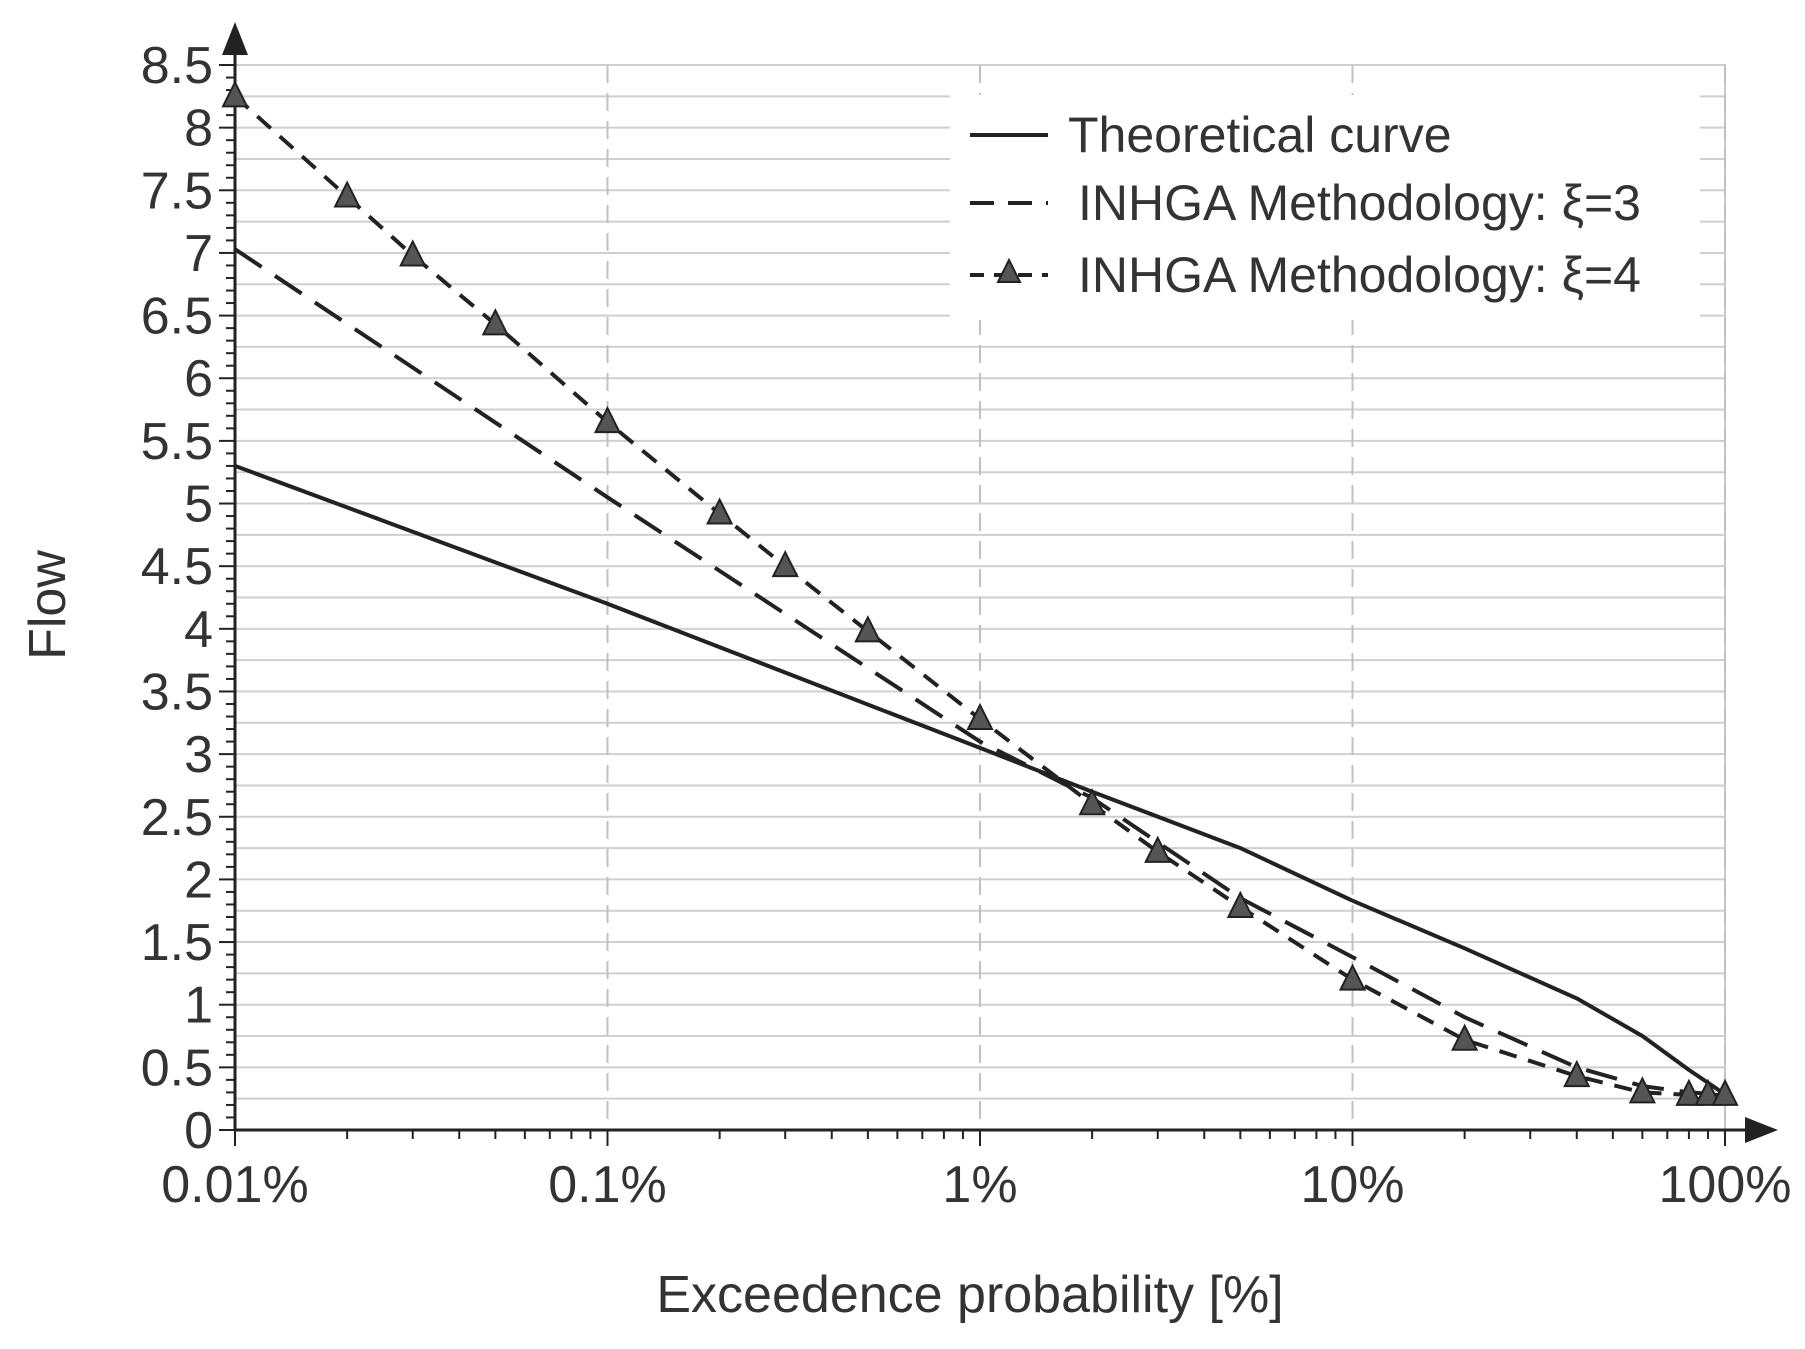 The image size is (1805, 1349). What do you see at coordinates (177, 191) in the screenshot?
I see `y-tick-label: 7.5` at bounding box center [177, 191].